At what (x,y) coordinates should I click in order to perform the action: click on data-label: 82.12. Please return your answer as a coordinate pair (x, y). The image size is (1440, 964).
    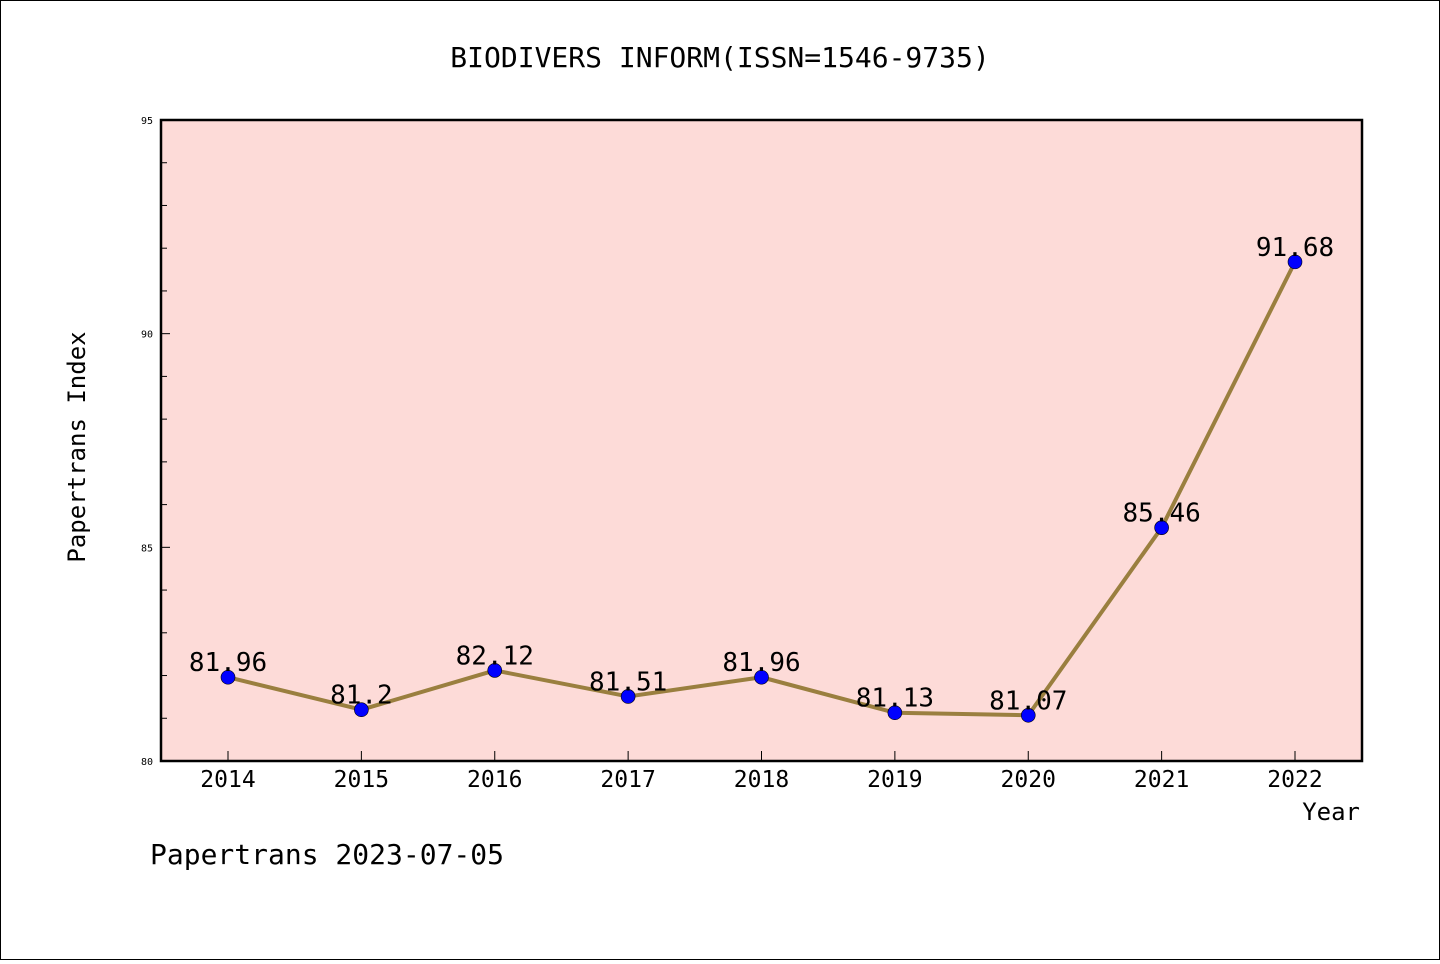
    Looking at the image, I should click on (495, 656).